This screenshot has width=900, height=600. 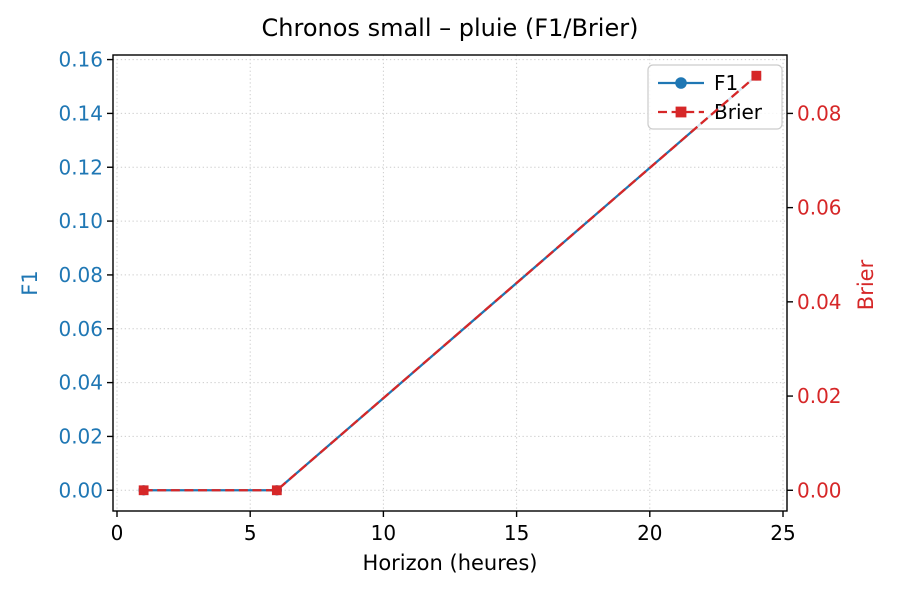 I want to click on left-tick-label: 0.02, so click(x=80, y=436).